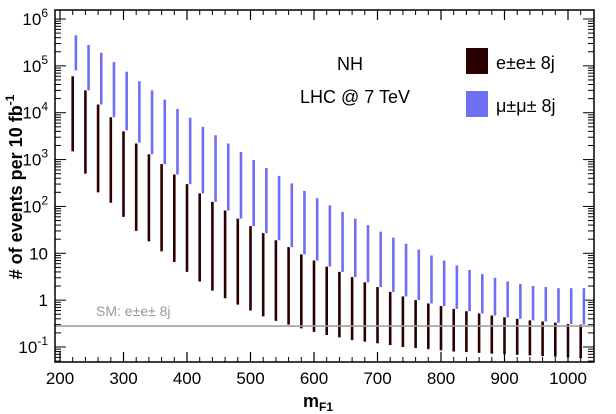  Describe the element at coordinates (44, 107) in the screenshot. I see `y-tick-exponent: 4` at that location.